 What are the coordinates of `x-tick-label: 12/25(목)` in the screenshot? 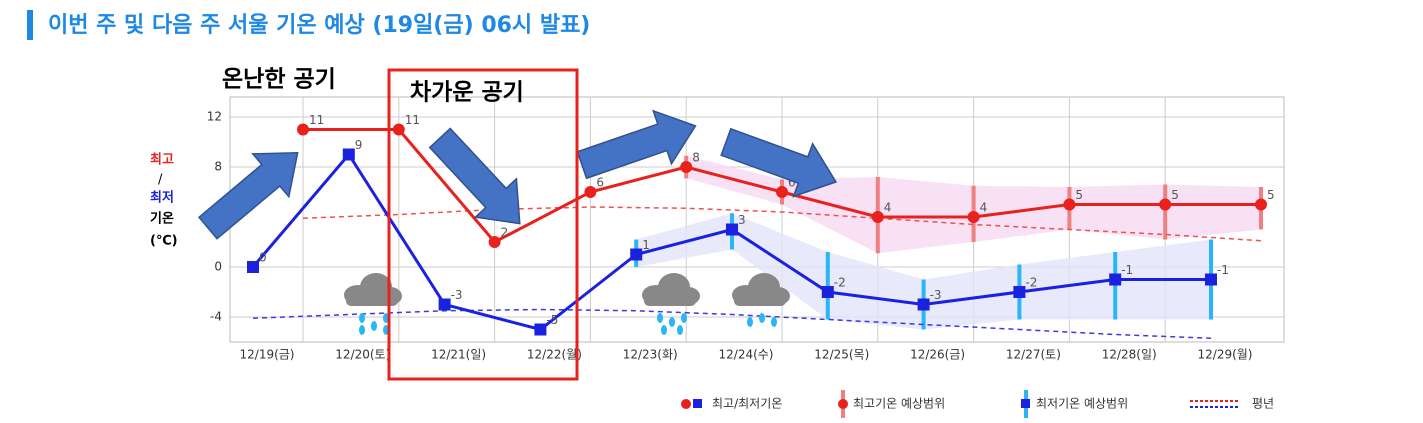 It's located at (841, 355).